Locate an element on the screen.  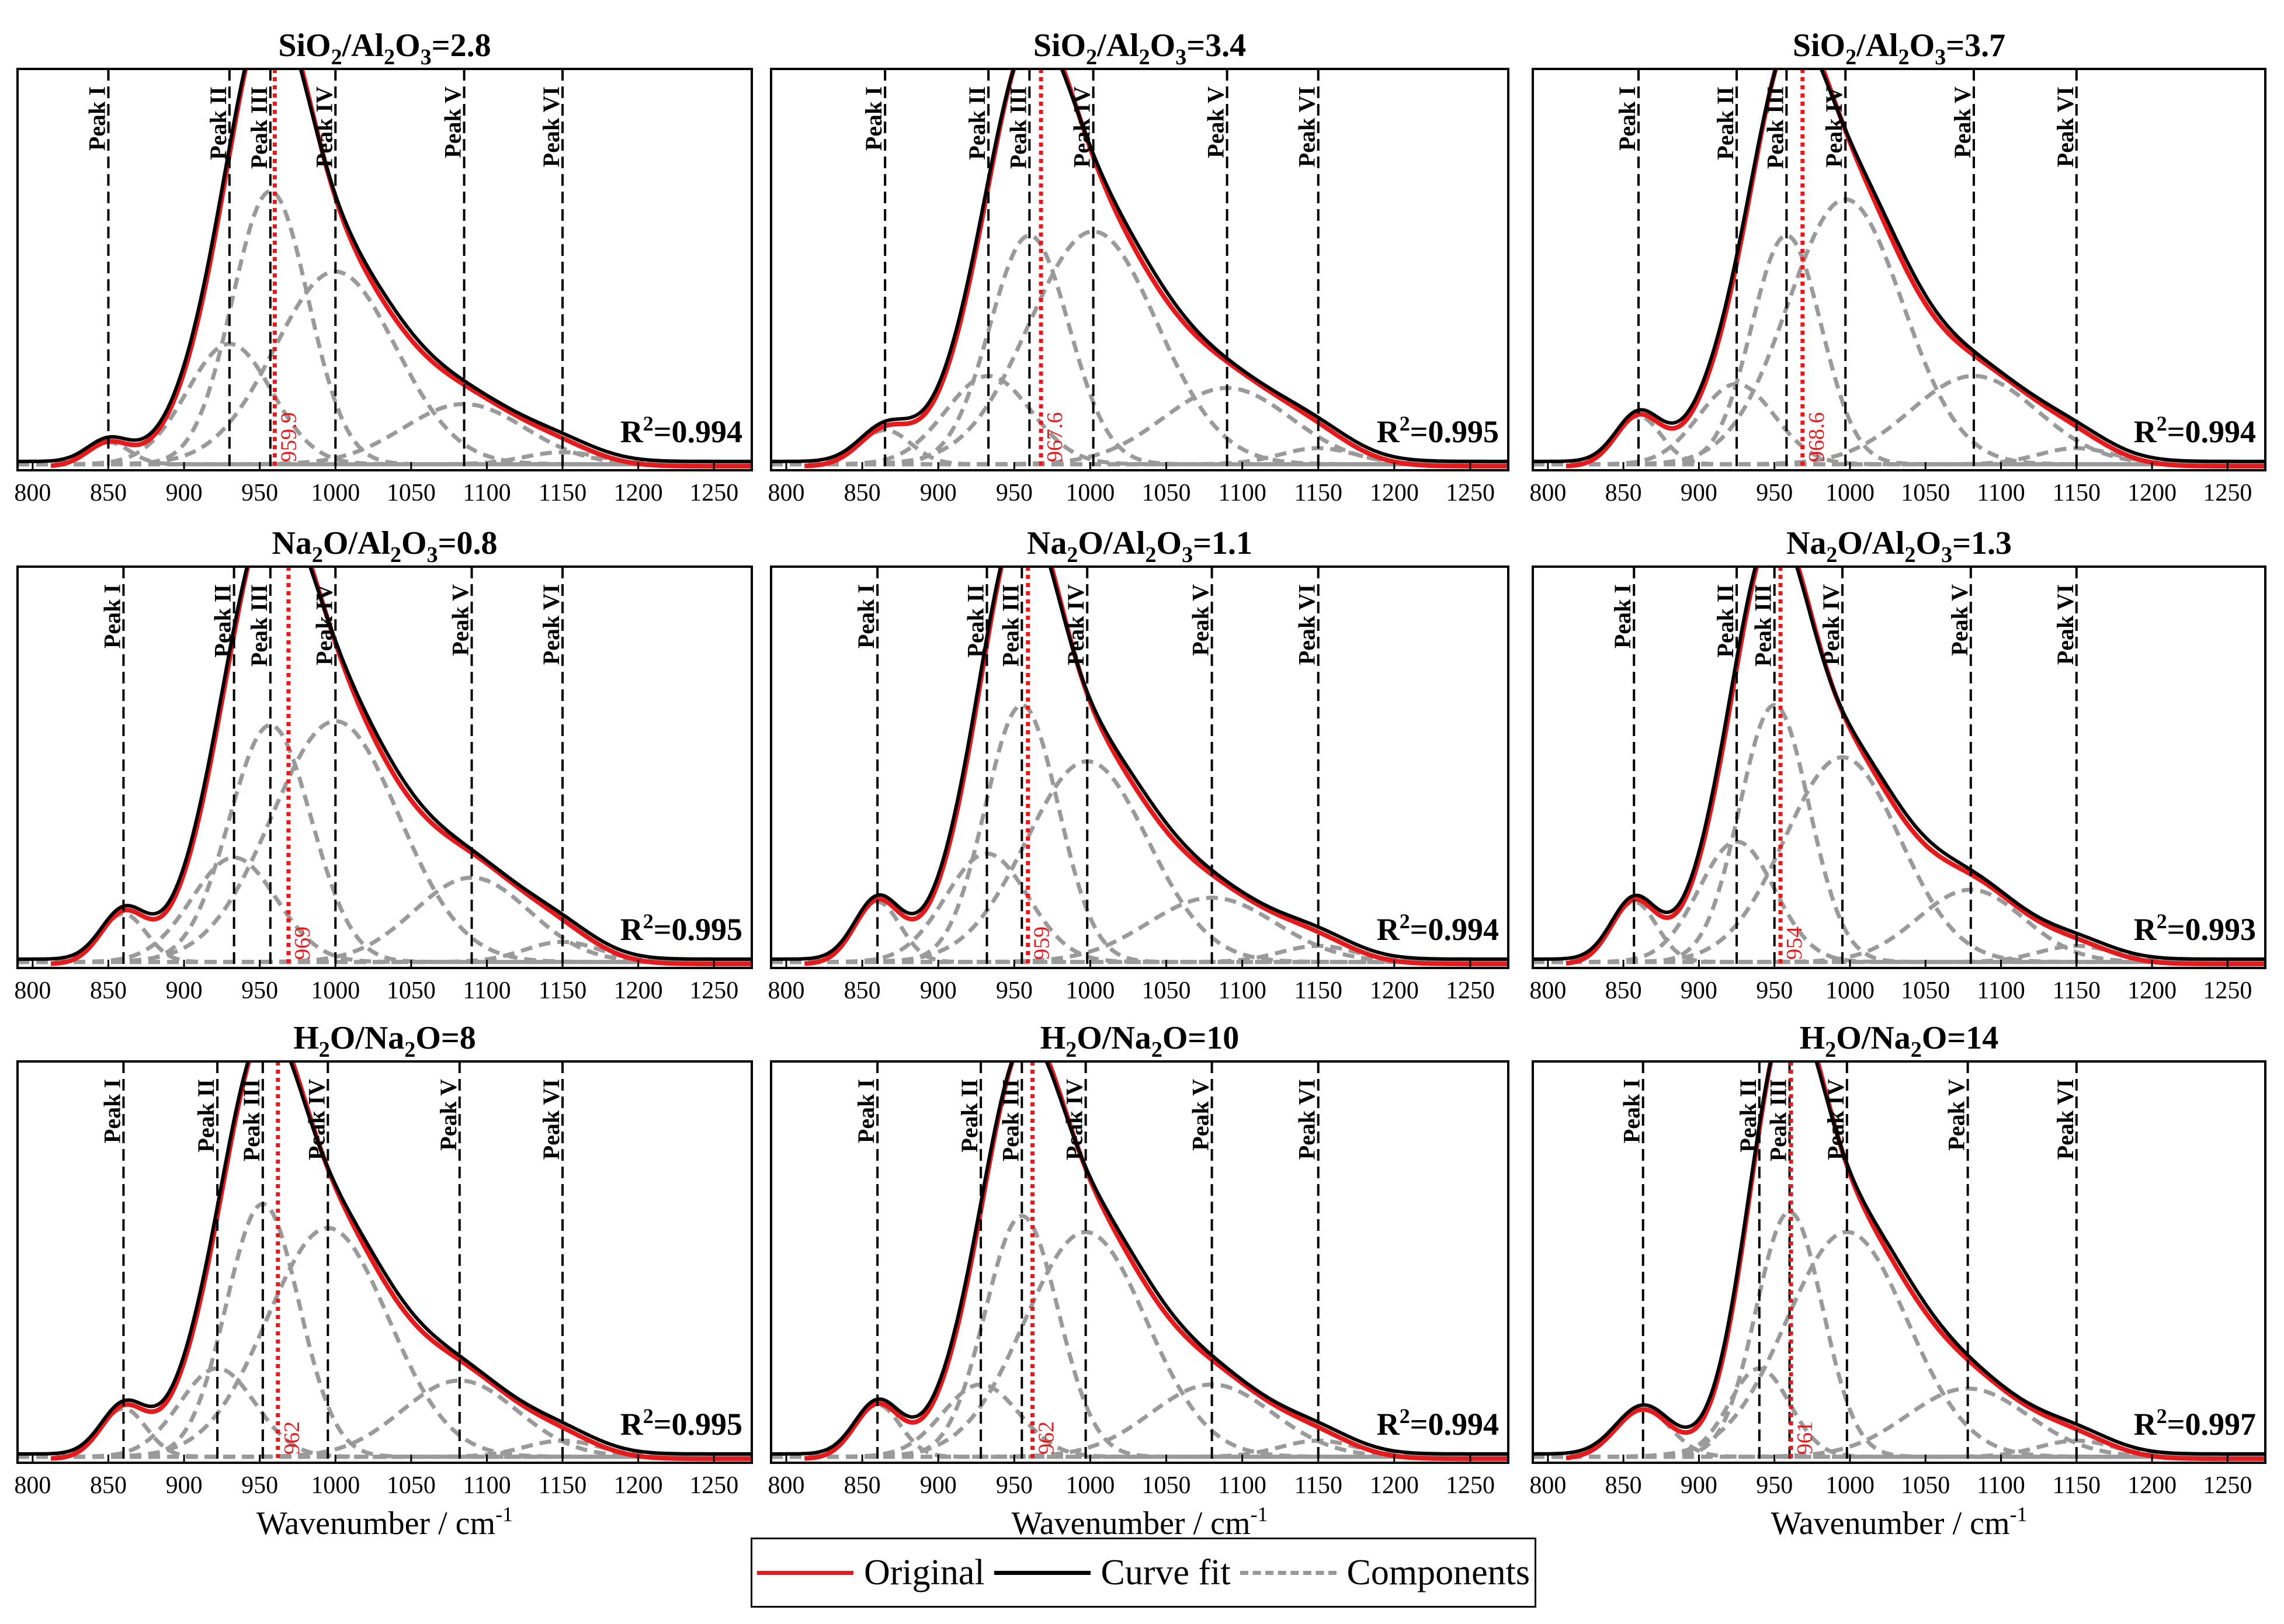
center-value-label: 959 is located at coordinates (1042, 943).